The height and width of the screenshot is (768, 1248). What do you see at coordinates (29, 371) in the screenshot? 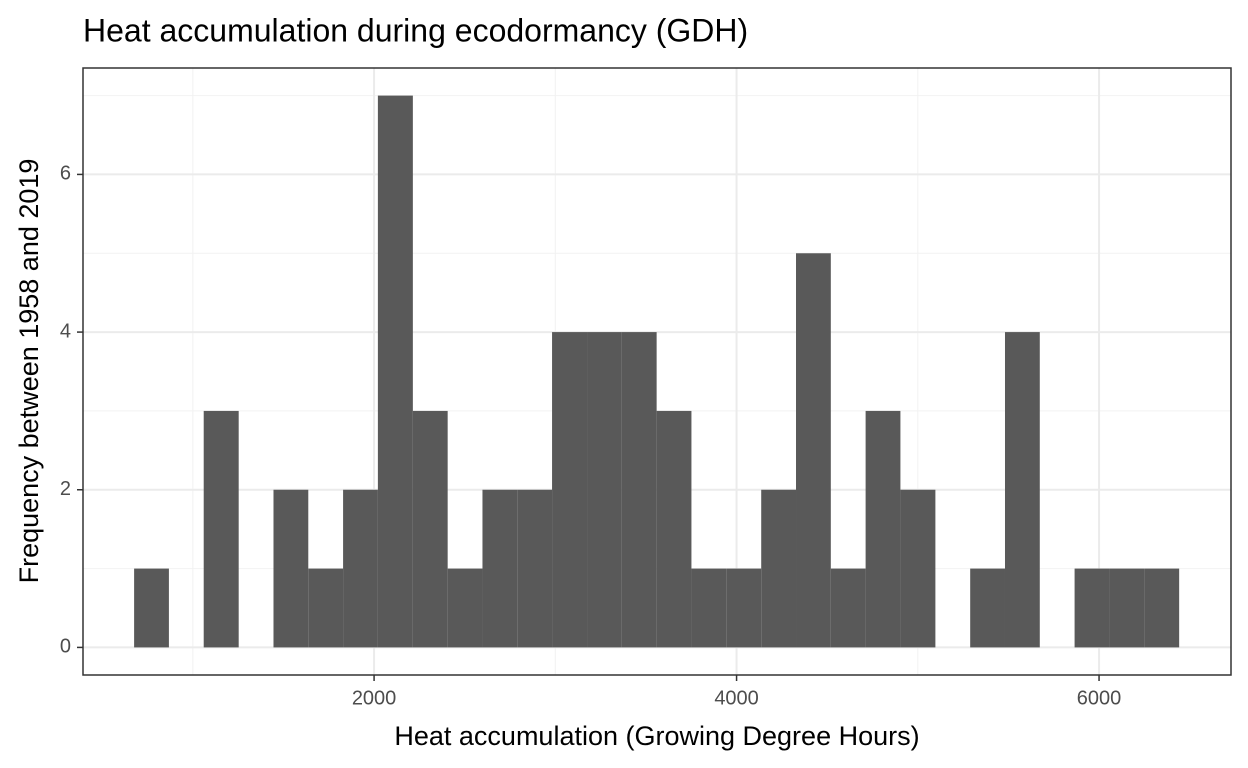
I see `y-axis-title: Frequency between 1958 and 2019` at bounding box center [29, 371].